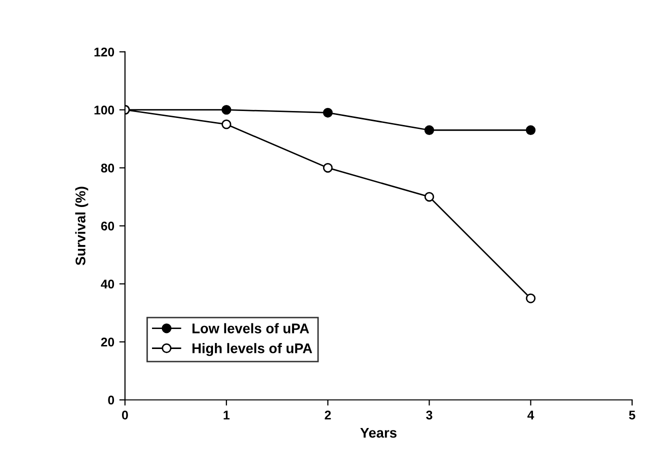 This screenshot has height=471, width=651. Describe the element at coordinates (429, 415) in the screenshot. I see `x-tick-label: 3` at that location.